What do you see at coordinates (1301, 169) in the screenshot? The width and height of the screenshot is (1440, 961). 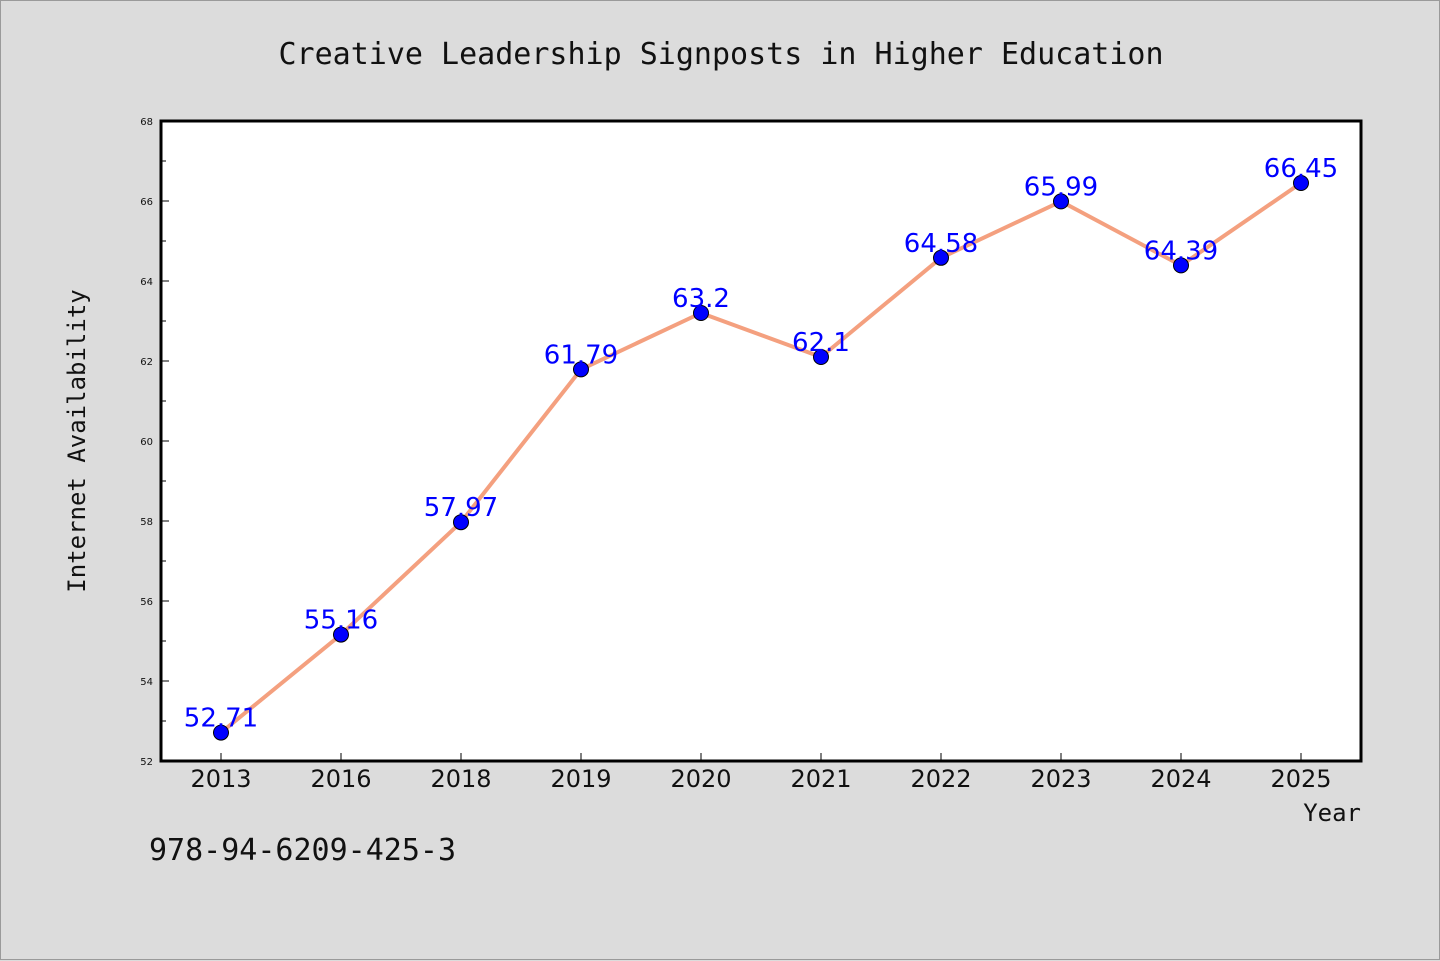 I see `data-label: 66.45` at bounding box center [1301, 169].